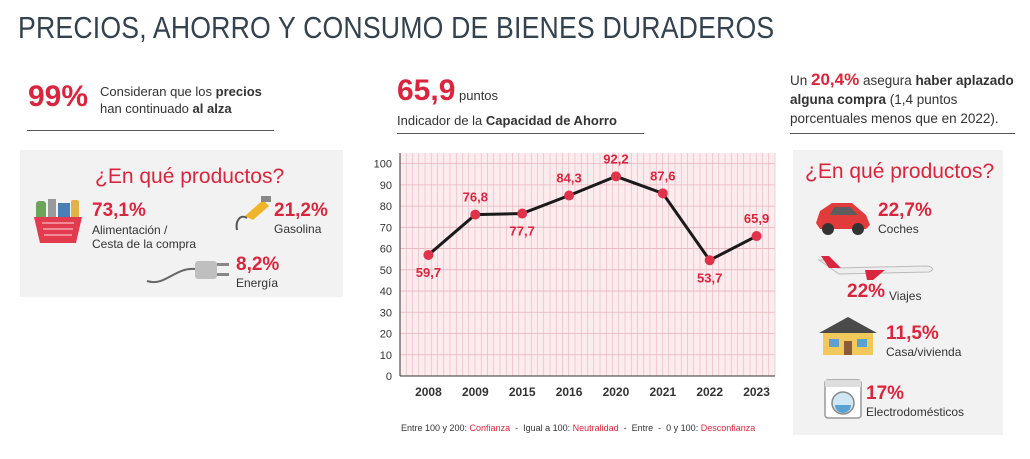 The height and width of the screenshot is (459, 1030). I want to click on left-item-1-label: Gasolina, so click(298, 229).